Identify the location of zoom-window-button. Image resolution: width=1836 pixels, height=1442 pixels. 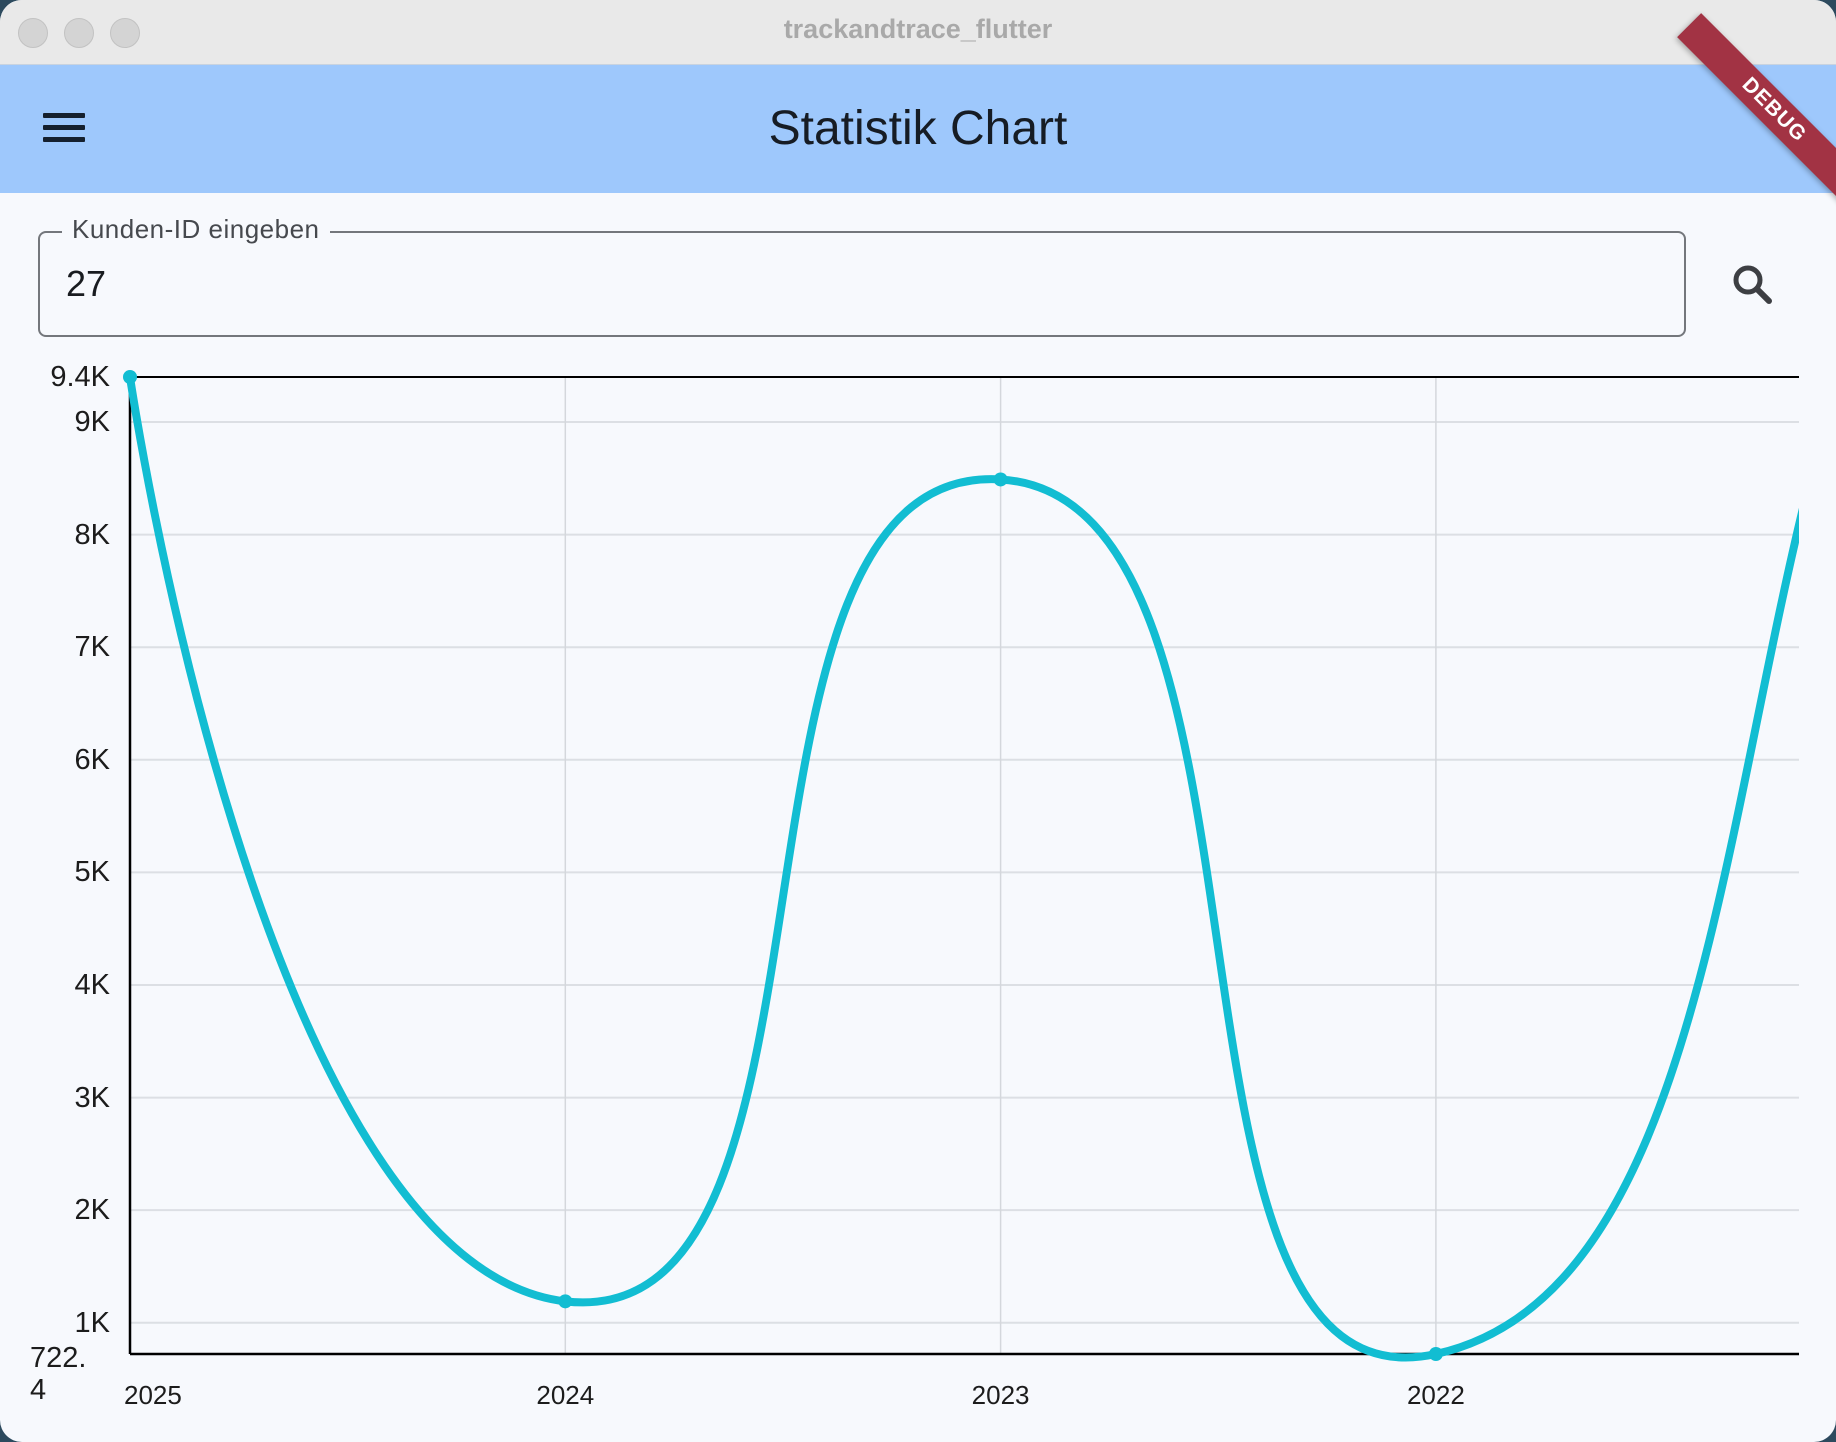
(125, 33).